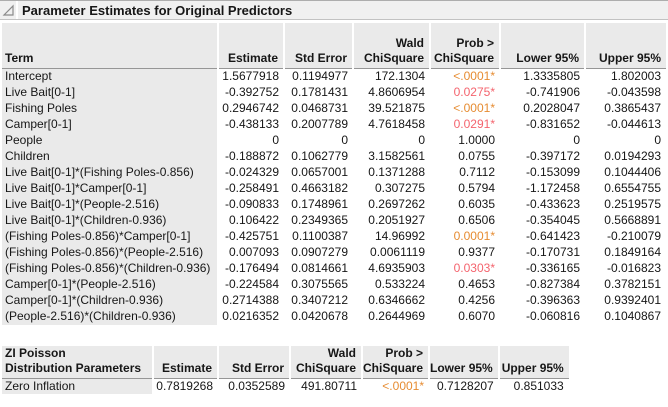 This screenshot has width=668, height=407. What do you see at coordinates (110, 188) in the screenshot?
I see `cell-term: Live Bait[0-1]*Camper[0-1]` at bounding box center [110, 188].